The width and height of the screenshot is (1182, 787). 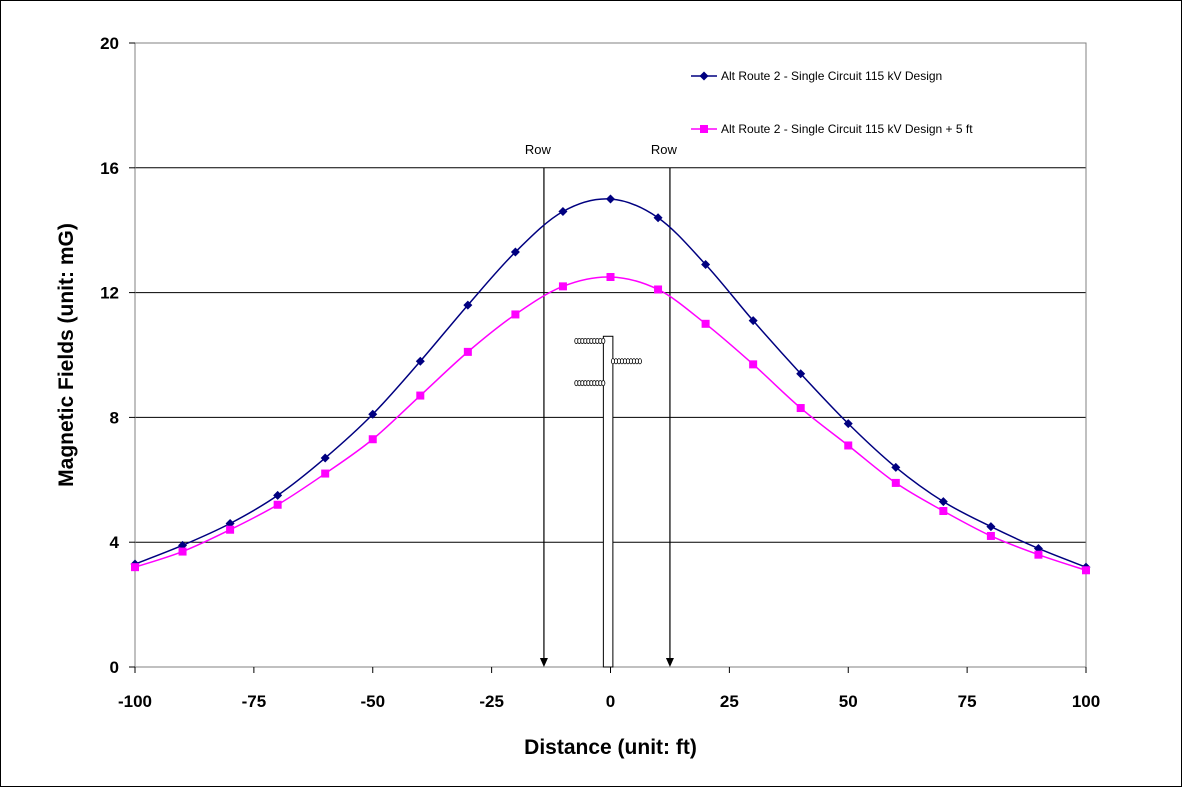 I want to click on y-tick-label: 0, so click(x=114, y=667).